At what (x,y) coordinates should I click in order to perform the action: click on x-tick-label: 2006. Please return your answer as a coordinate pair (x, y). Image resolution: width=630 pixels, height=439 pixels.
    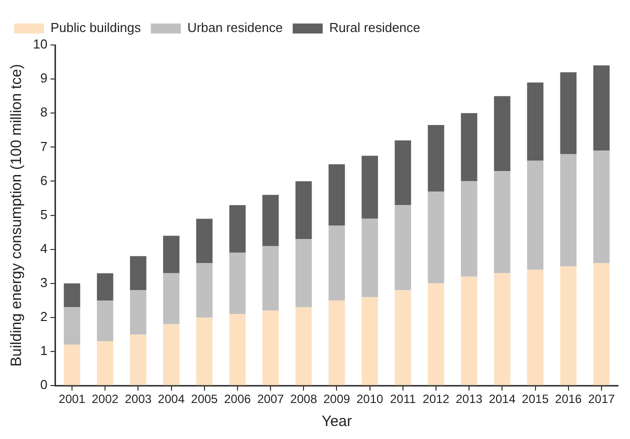
    Looking at the image, I should click on (238, 399).